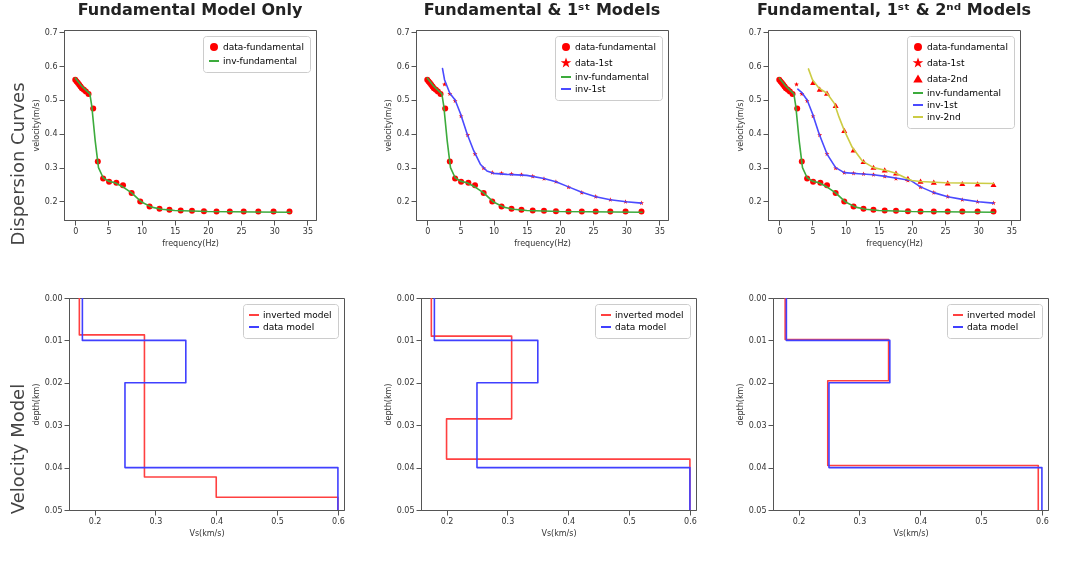  Describe the element at coordinates (17, 163) in the screenshot. I see `text: Dispersion Curves` at that location.